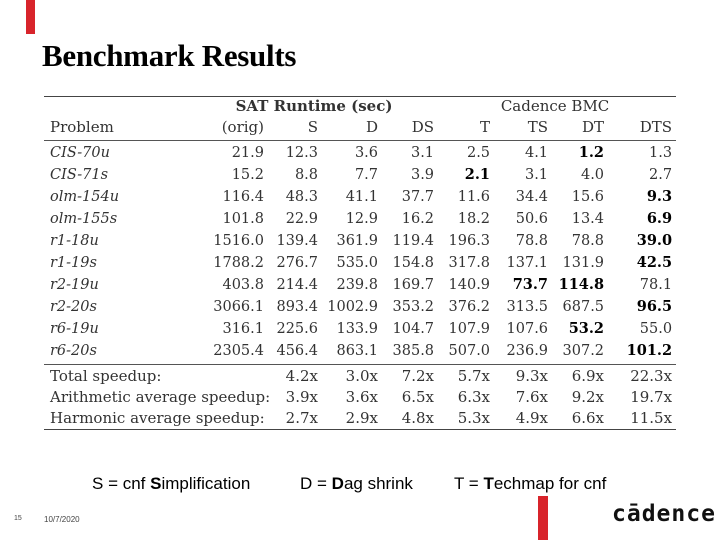  I want to click on speedup-cell: 11.5x, so click(651, 418).